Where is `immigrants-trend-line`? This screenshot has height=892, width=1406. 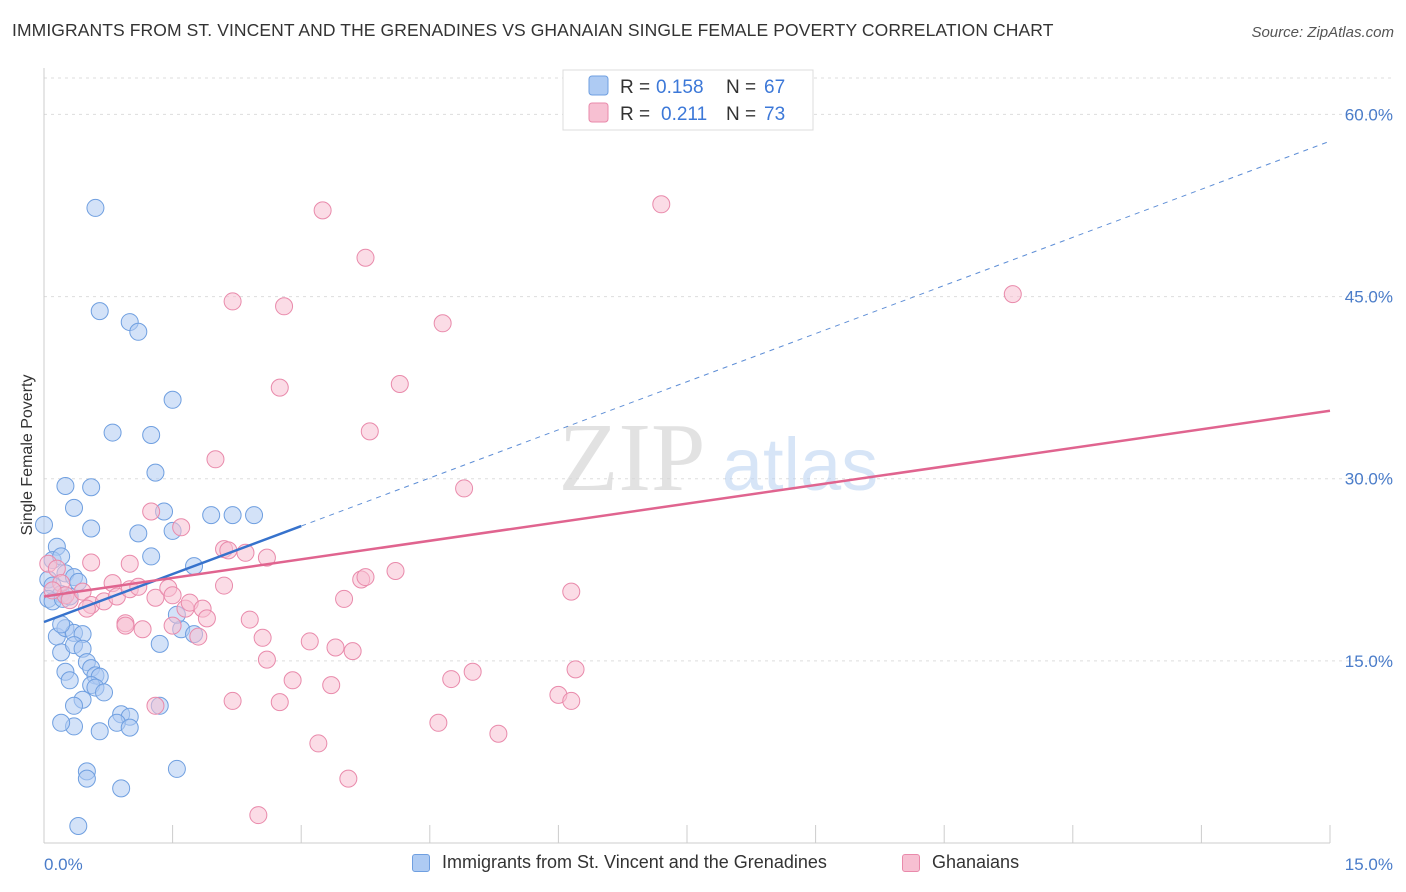
immigrants-trend-line is located at coordinates (172, 574).